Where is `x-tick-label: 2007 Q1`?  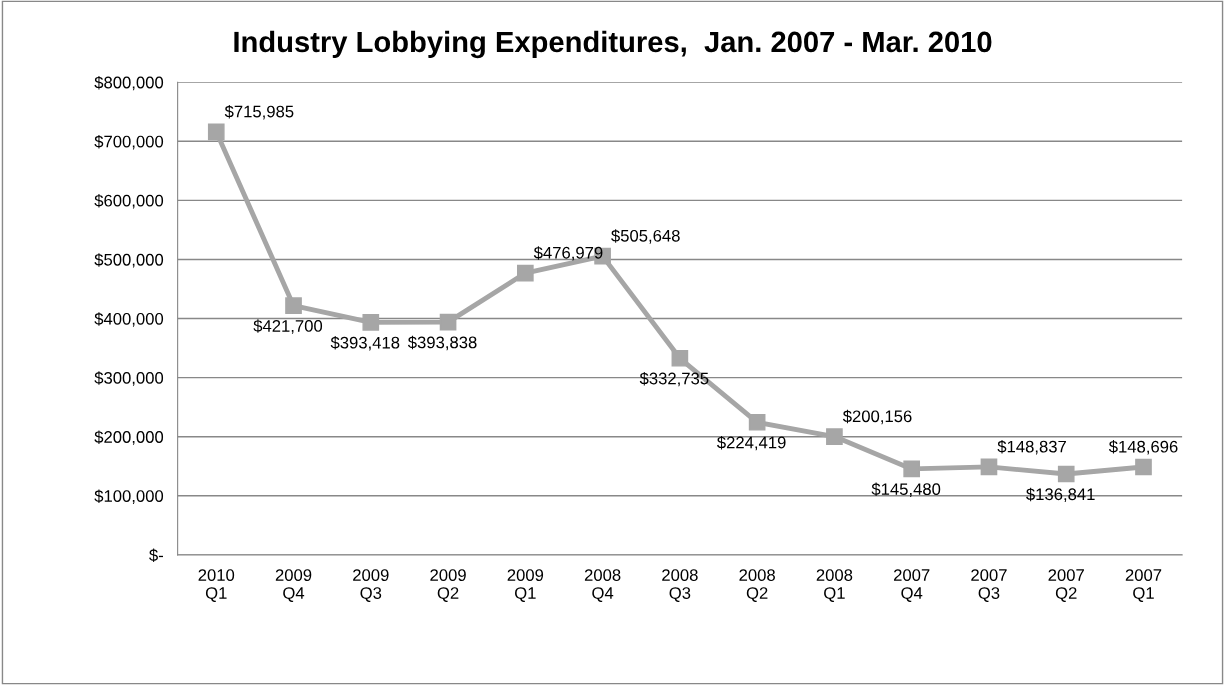
x-tick-label: 2007 Q1 is located at coordinates (1143, 585).